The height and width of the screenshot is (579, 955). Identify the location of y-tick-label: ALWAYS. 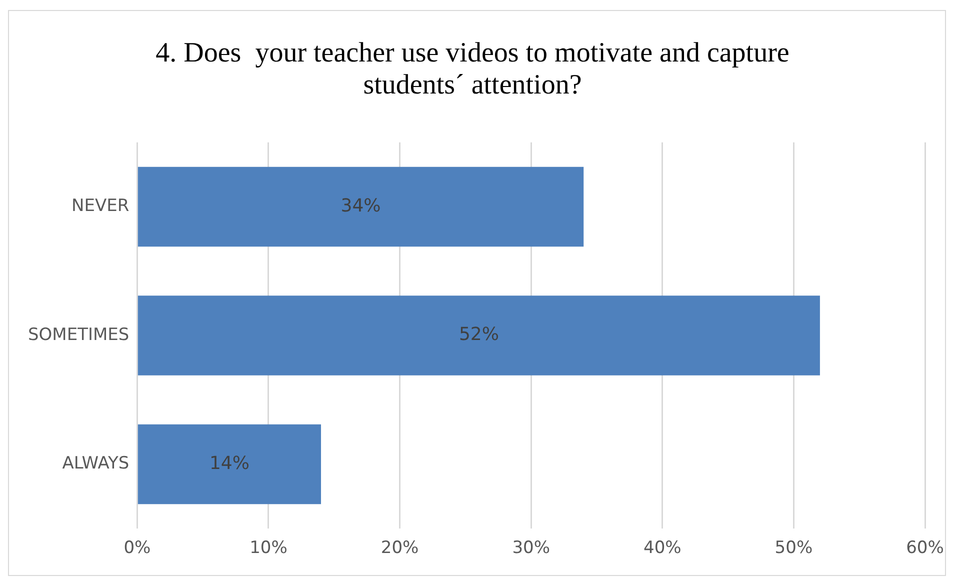
(96, 464).